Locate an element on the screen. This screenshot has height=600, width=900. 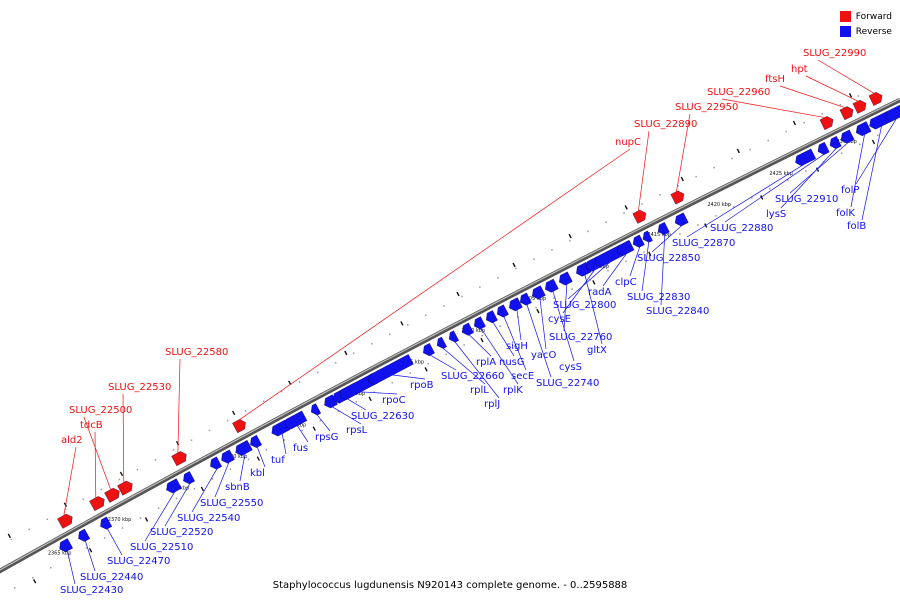
gene-label-SLUG_22470: SLUG_22470 is located at coordinates (138, 561).